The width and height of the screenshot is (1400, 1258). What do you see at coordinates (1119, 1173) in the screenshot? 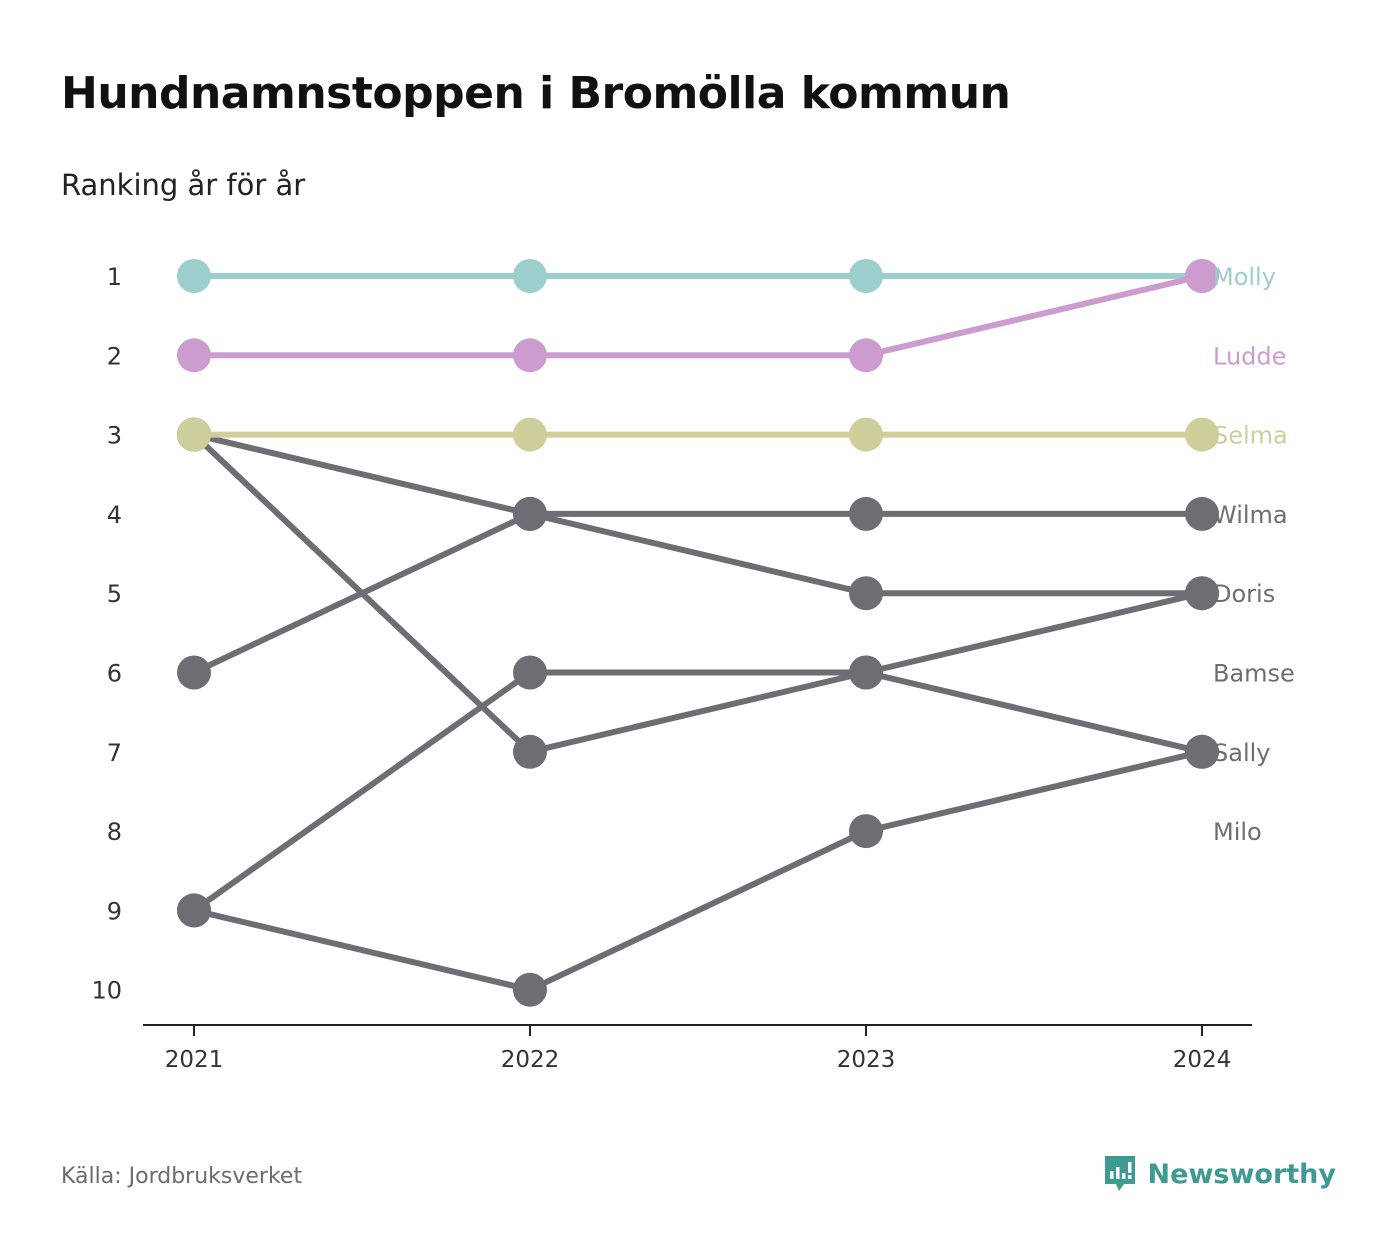
I see `newsworthy-logo-icon` at bounding box center [1119, 1173].